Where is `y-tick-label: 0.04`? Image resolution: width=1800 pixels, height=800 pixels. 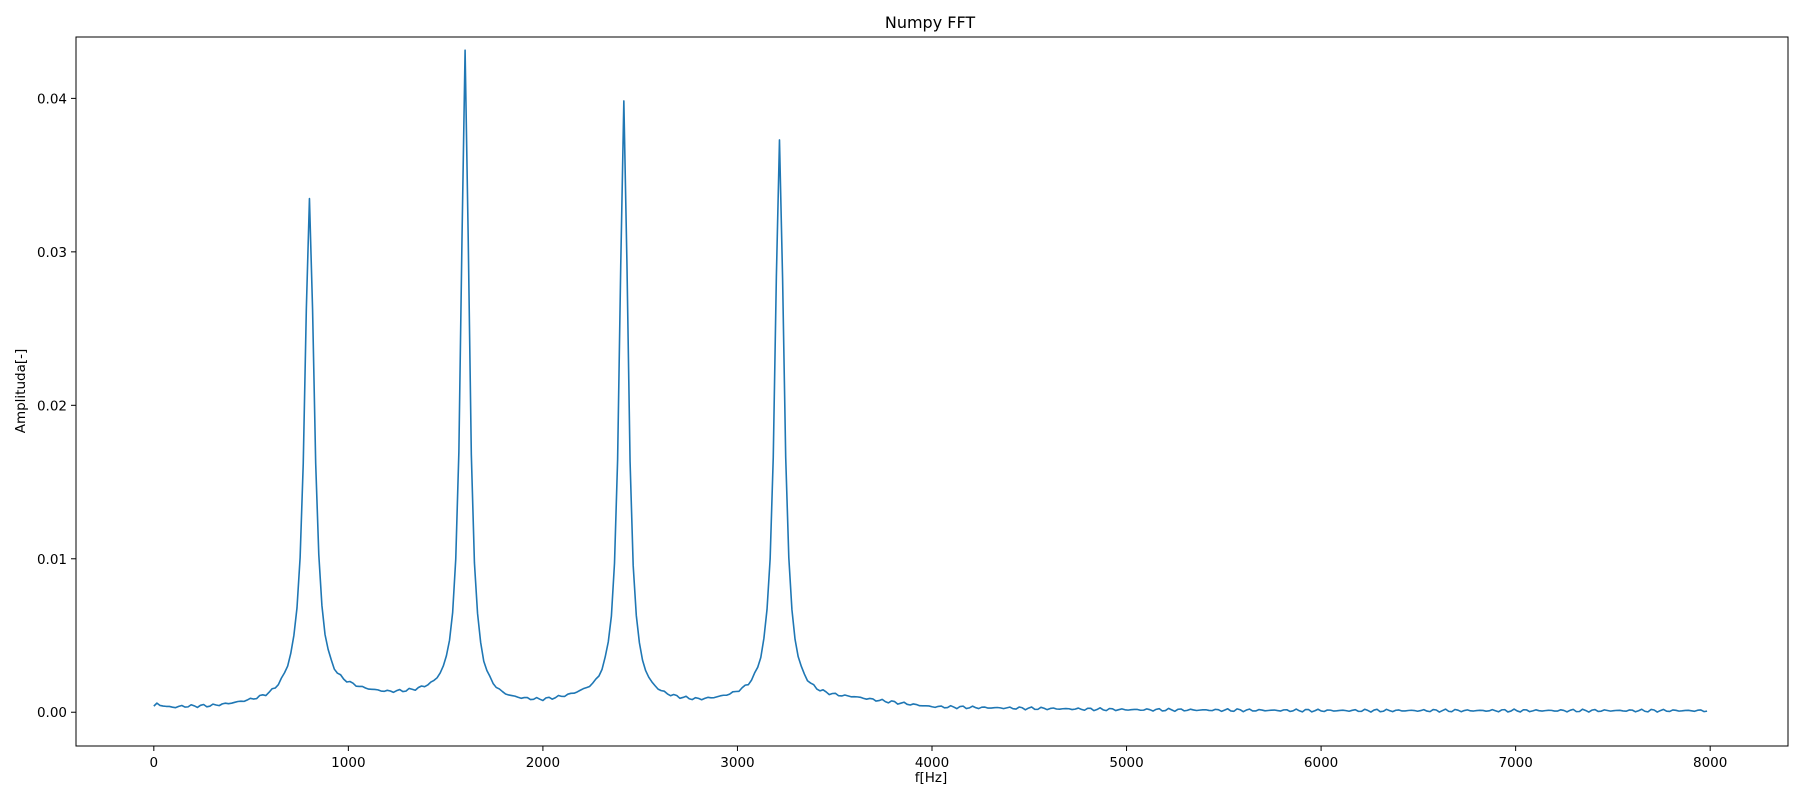 y-tick-label: 0.04 is located at coordinates (52, 99).